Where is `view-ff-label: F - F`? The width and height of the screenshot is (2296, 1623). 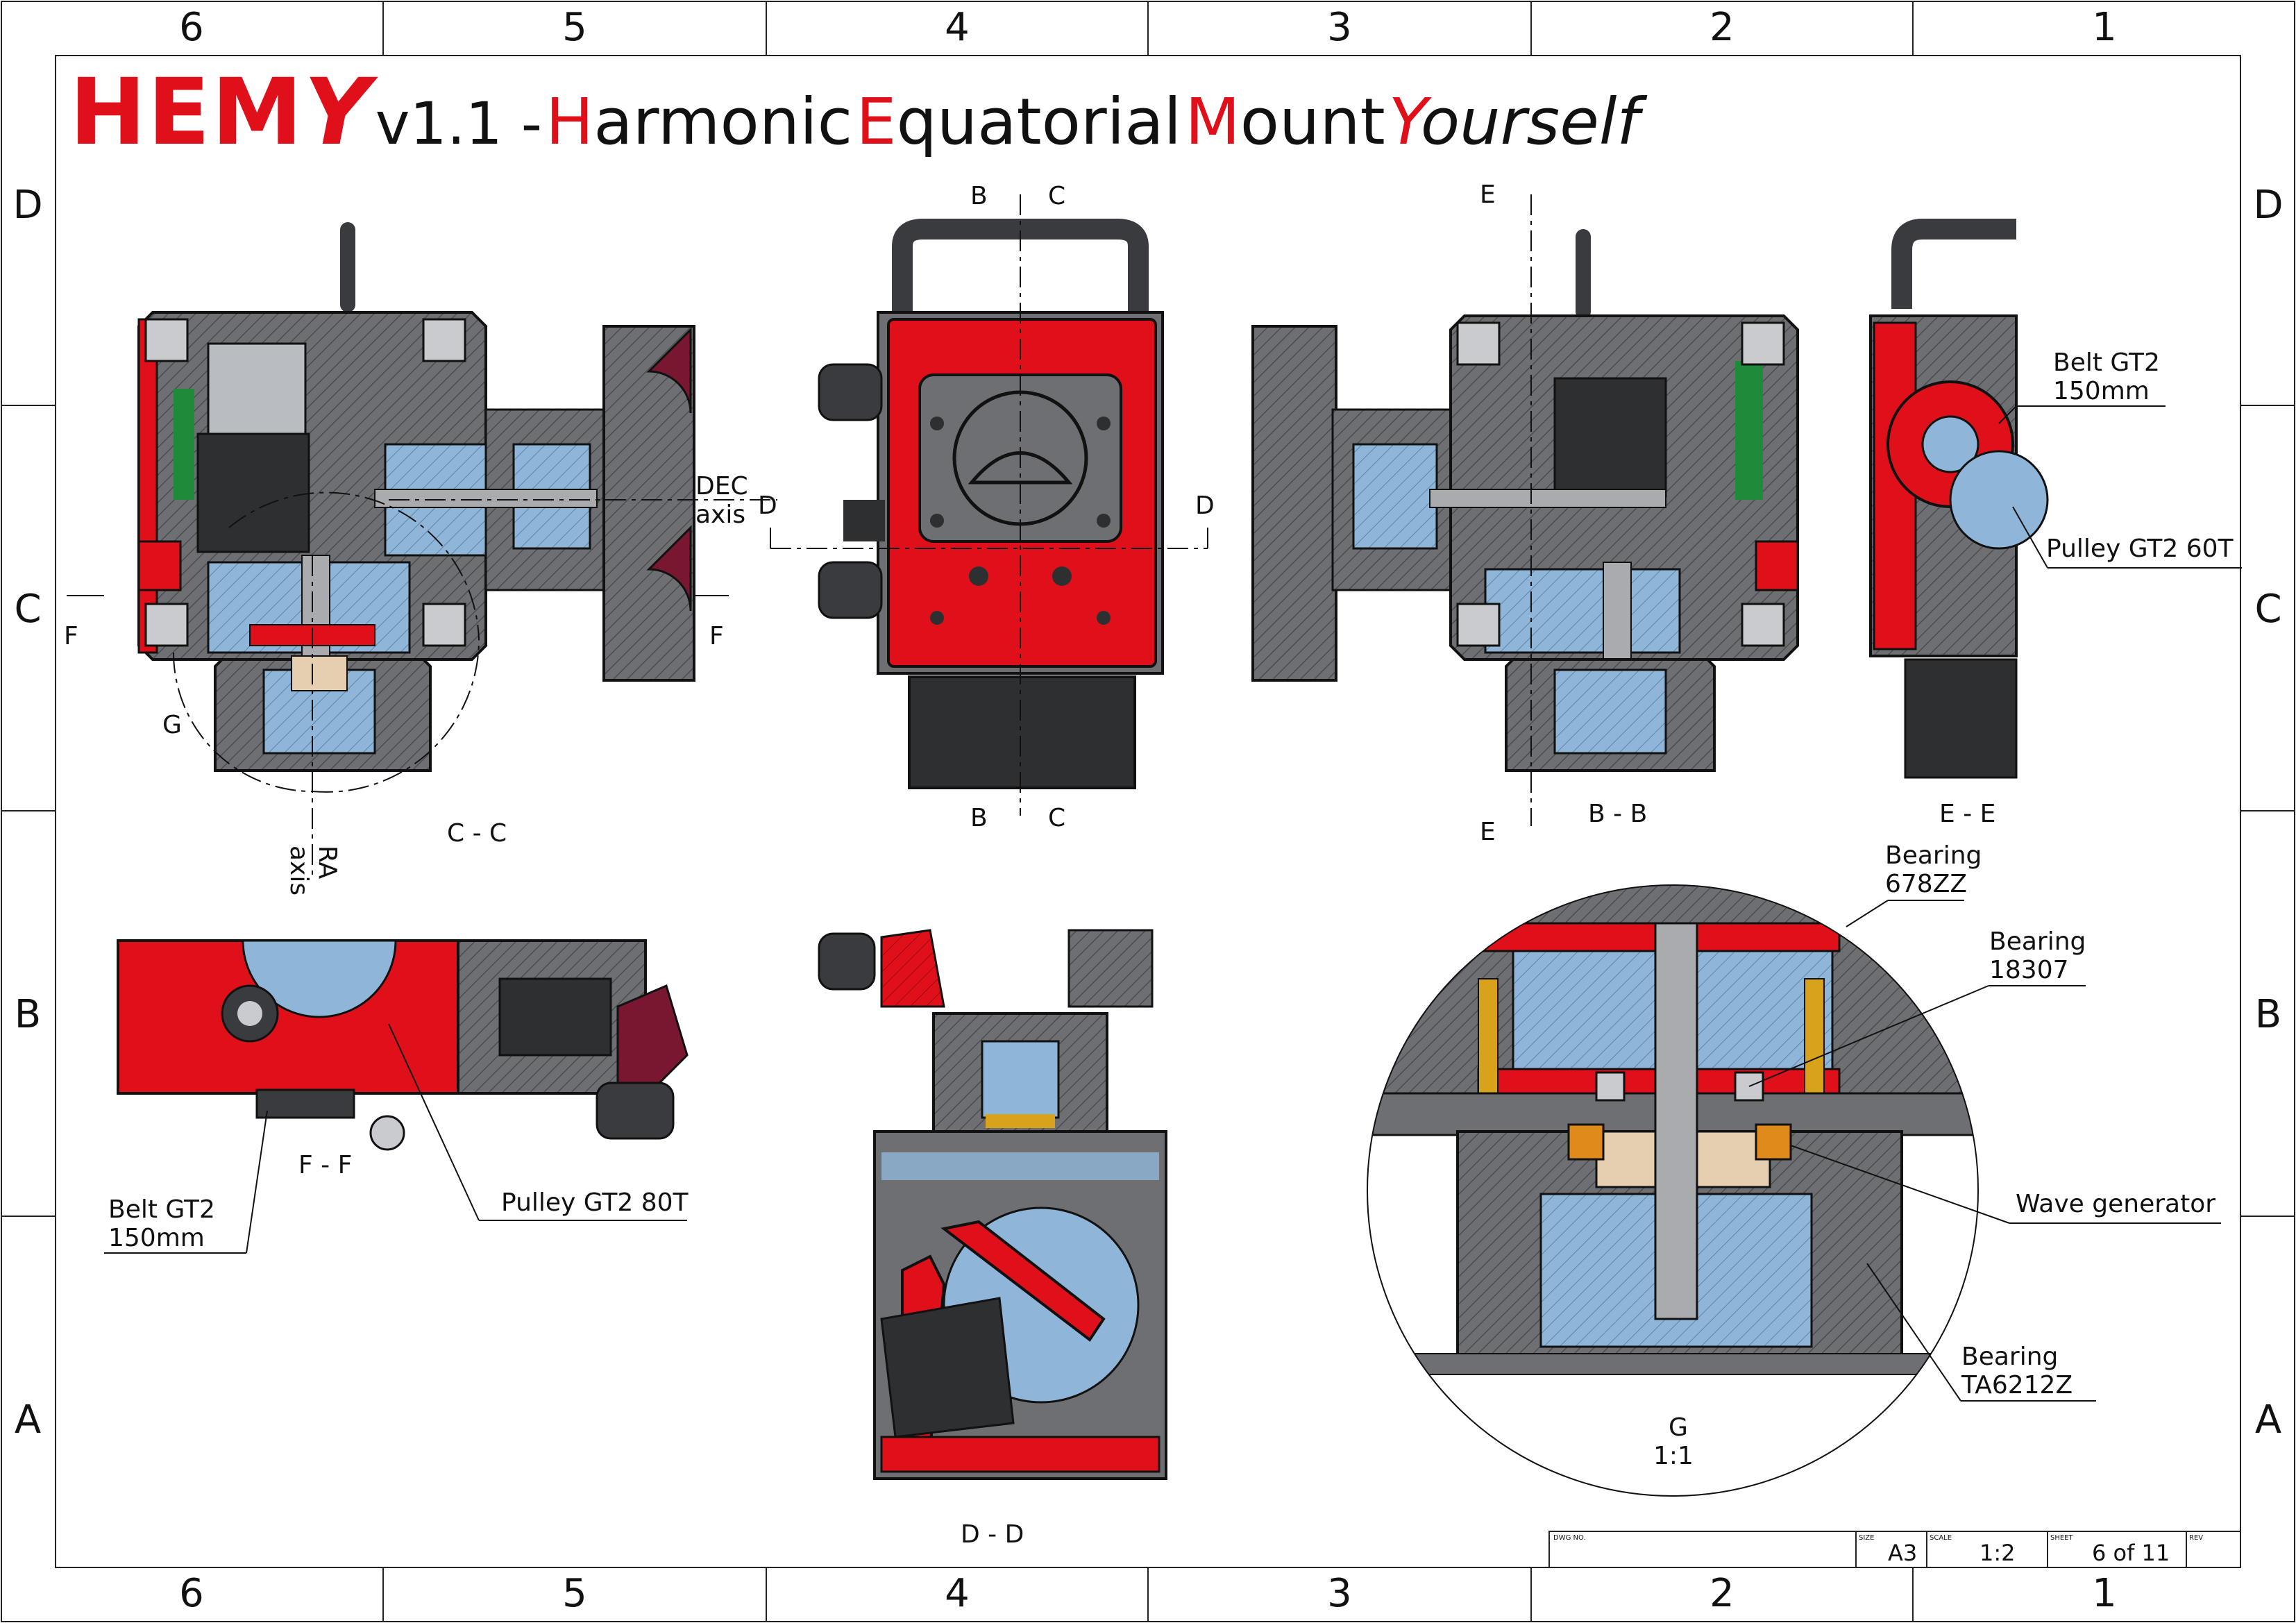
view-ff-label: F - F is located at coordinates (326, 1165).